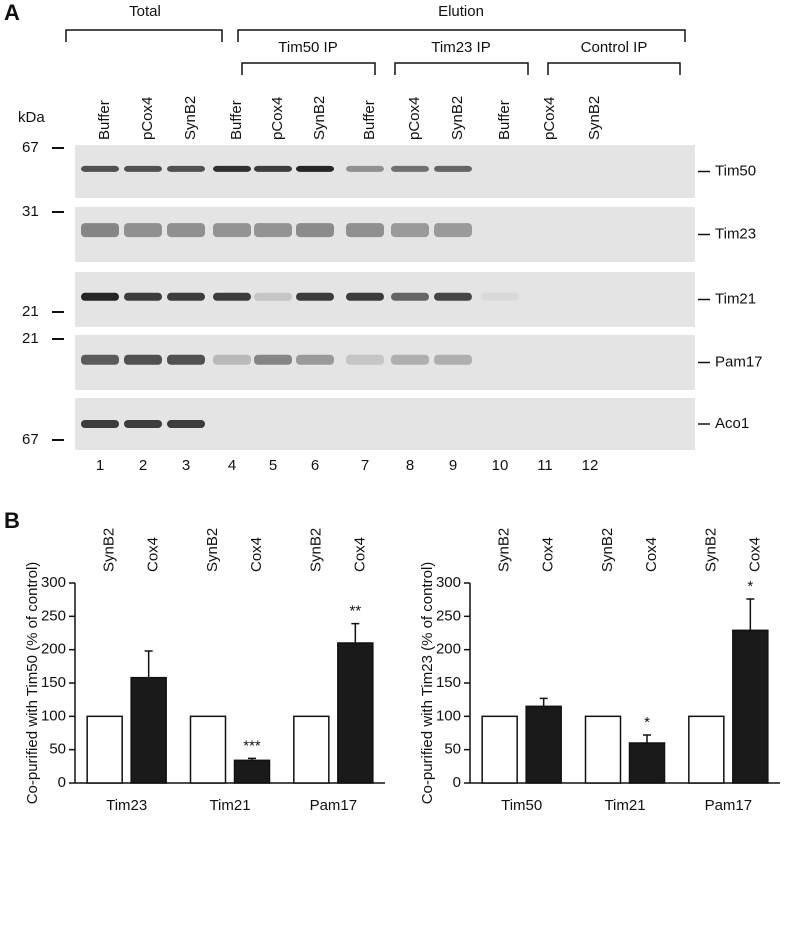 The image size is (787, 931). Describe the element at coordinates (30, 147) in the screenshot. I see `marker-label: 67` at that location.